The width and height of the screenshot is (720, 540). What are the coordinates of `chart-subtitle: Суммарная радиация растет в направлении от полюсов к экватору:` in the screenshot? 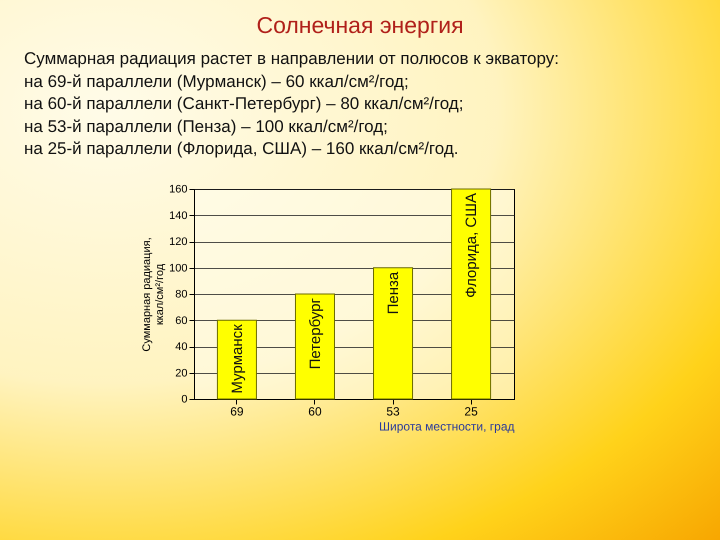 It's located at (292, 59).